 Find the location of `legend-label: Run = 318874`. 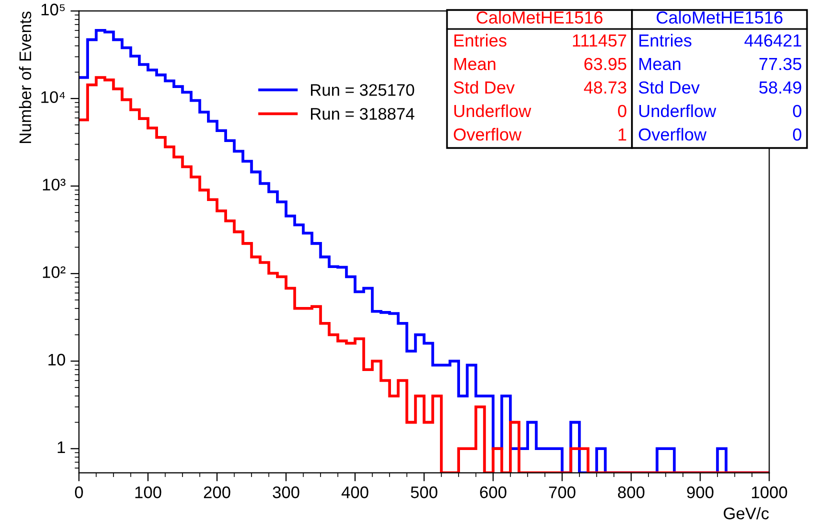

legend-label: Run = 318874 is located at coordinates (362, 114).